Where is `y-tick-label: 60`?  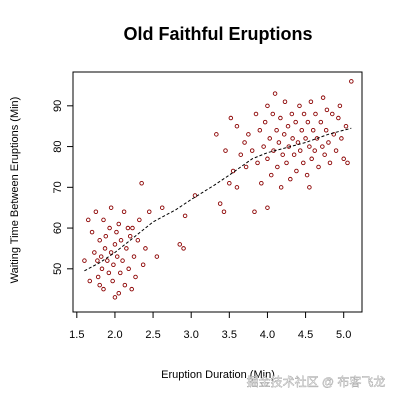 y-tick-label: 60 is located at coordinates (58, 228).